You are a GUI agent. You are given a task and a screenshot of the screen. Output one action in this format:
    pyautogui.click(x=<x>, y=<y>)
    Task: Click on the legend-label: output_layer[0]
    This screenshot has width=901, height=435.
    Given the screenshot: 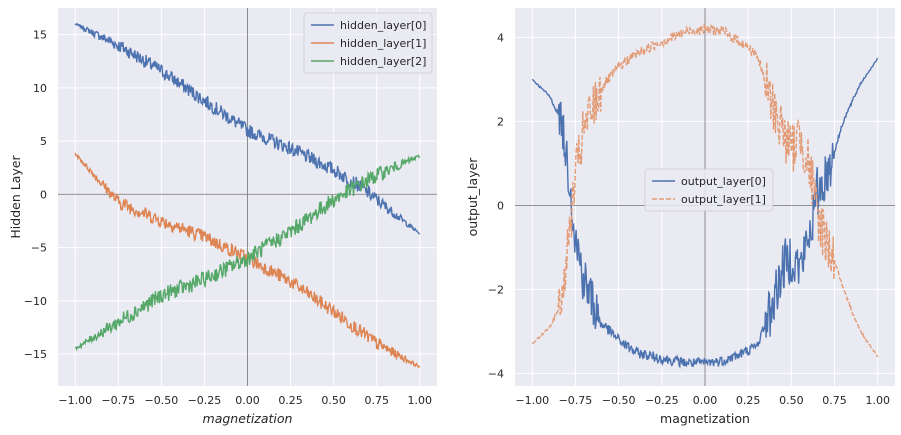 What is the action you would take?
    pyautogui.click(x=723, y=181)
    